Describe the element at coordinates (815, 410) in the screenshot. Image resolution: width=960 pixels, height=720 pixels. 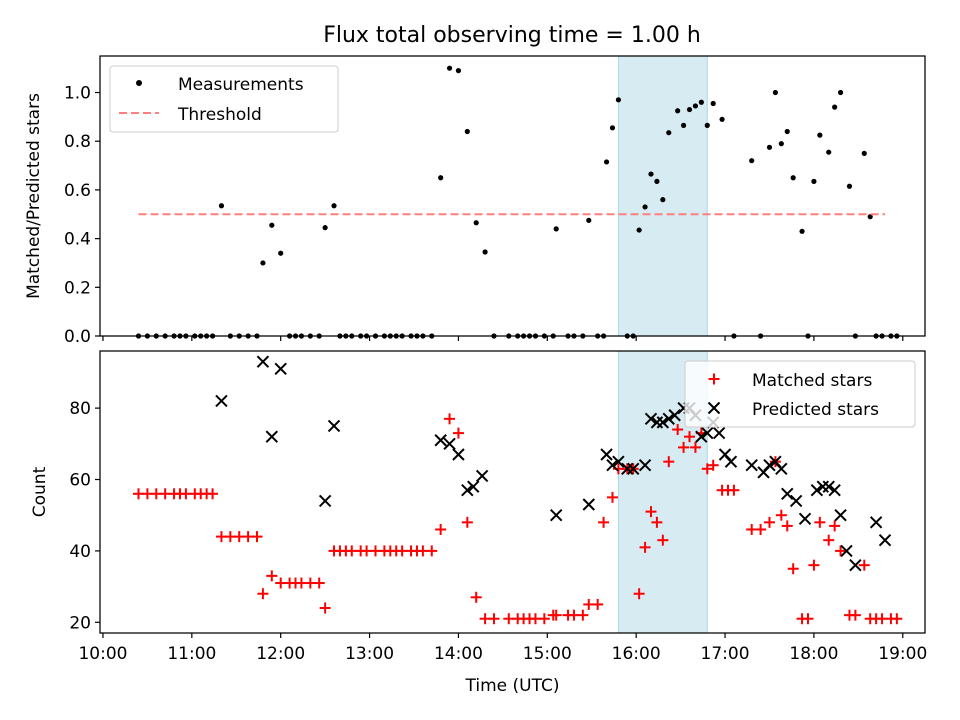
I see `legend-predicted-label: Predicted stars` at that location.